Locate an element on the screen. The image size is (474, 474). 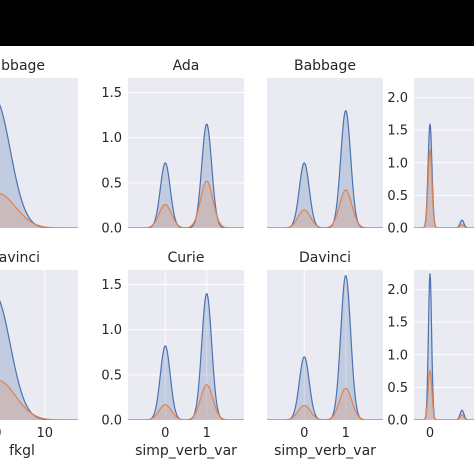
panel-title: Curie is located at coordinates (186, 258).